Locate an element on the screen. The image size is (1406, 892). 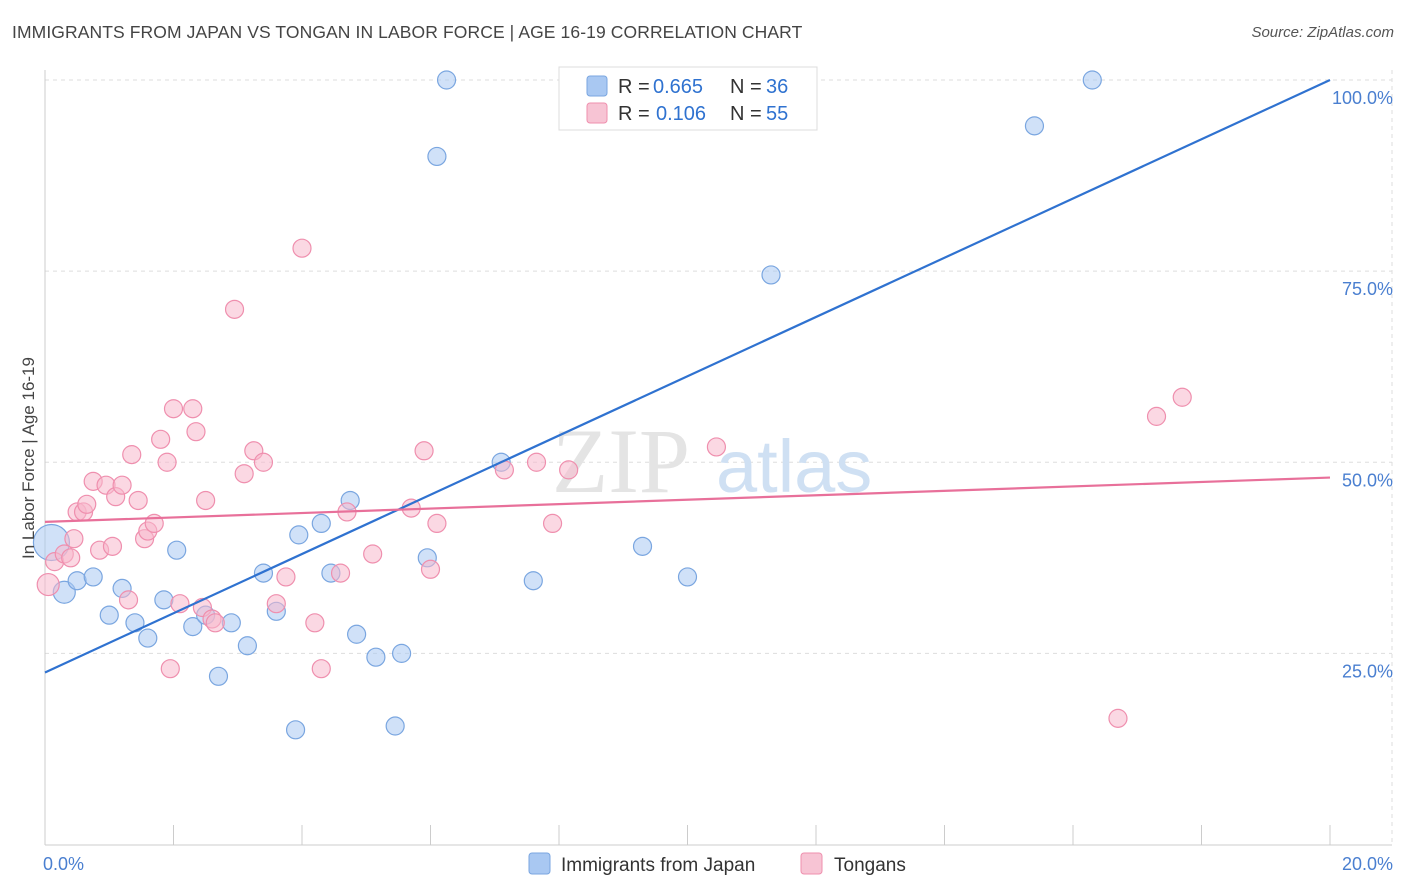
legend-r-value-tongan: 0.106 is located at coordinates (681, 114).